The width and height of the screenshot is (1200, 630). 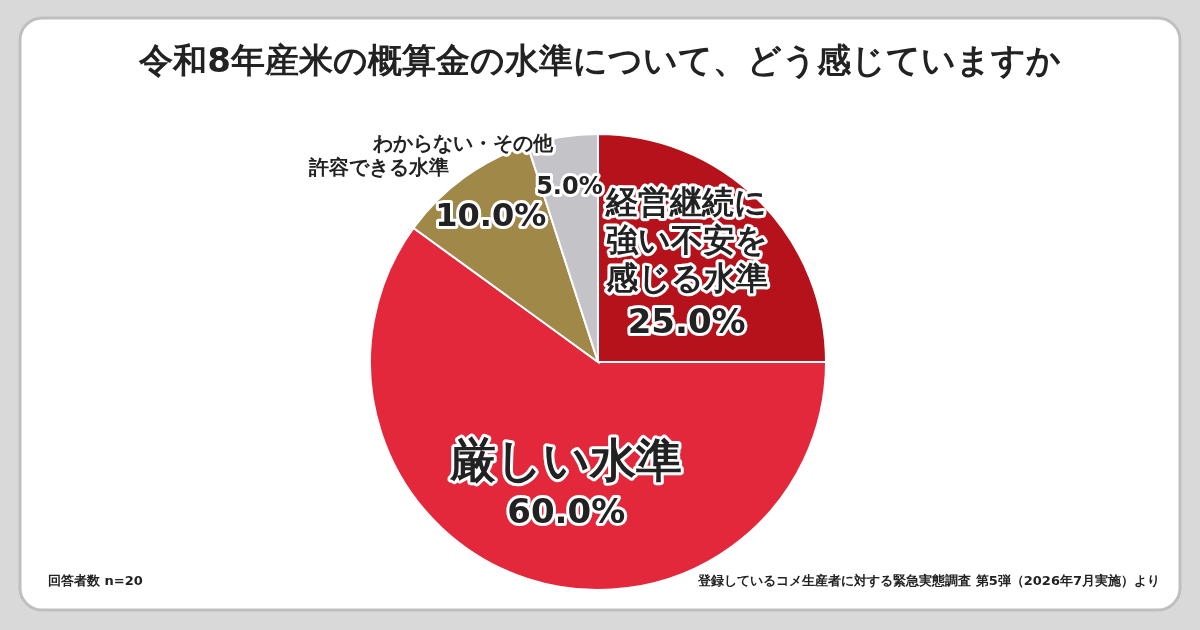 I want to click on data-label: 60.0%, so click(x=566, y=510).